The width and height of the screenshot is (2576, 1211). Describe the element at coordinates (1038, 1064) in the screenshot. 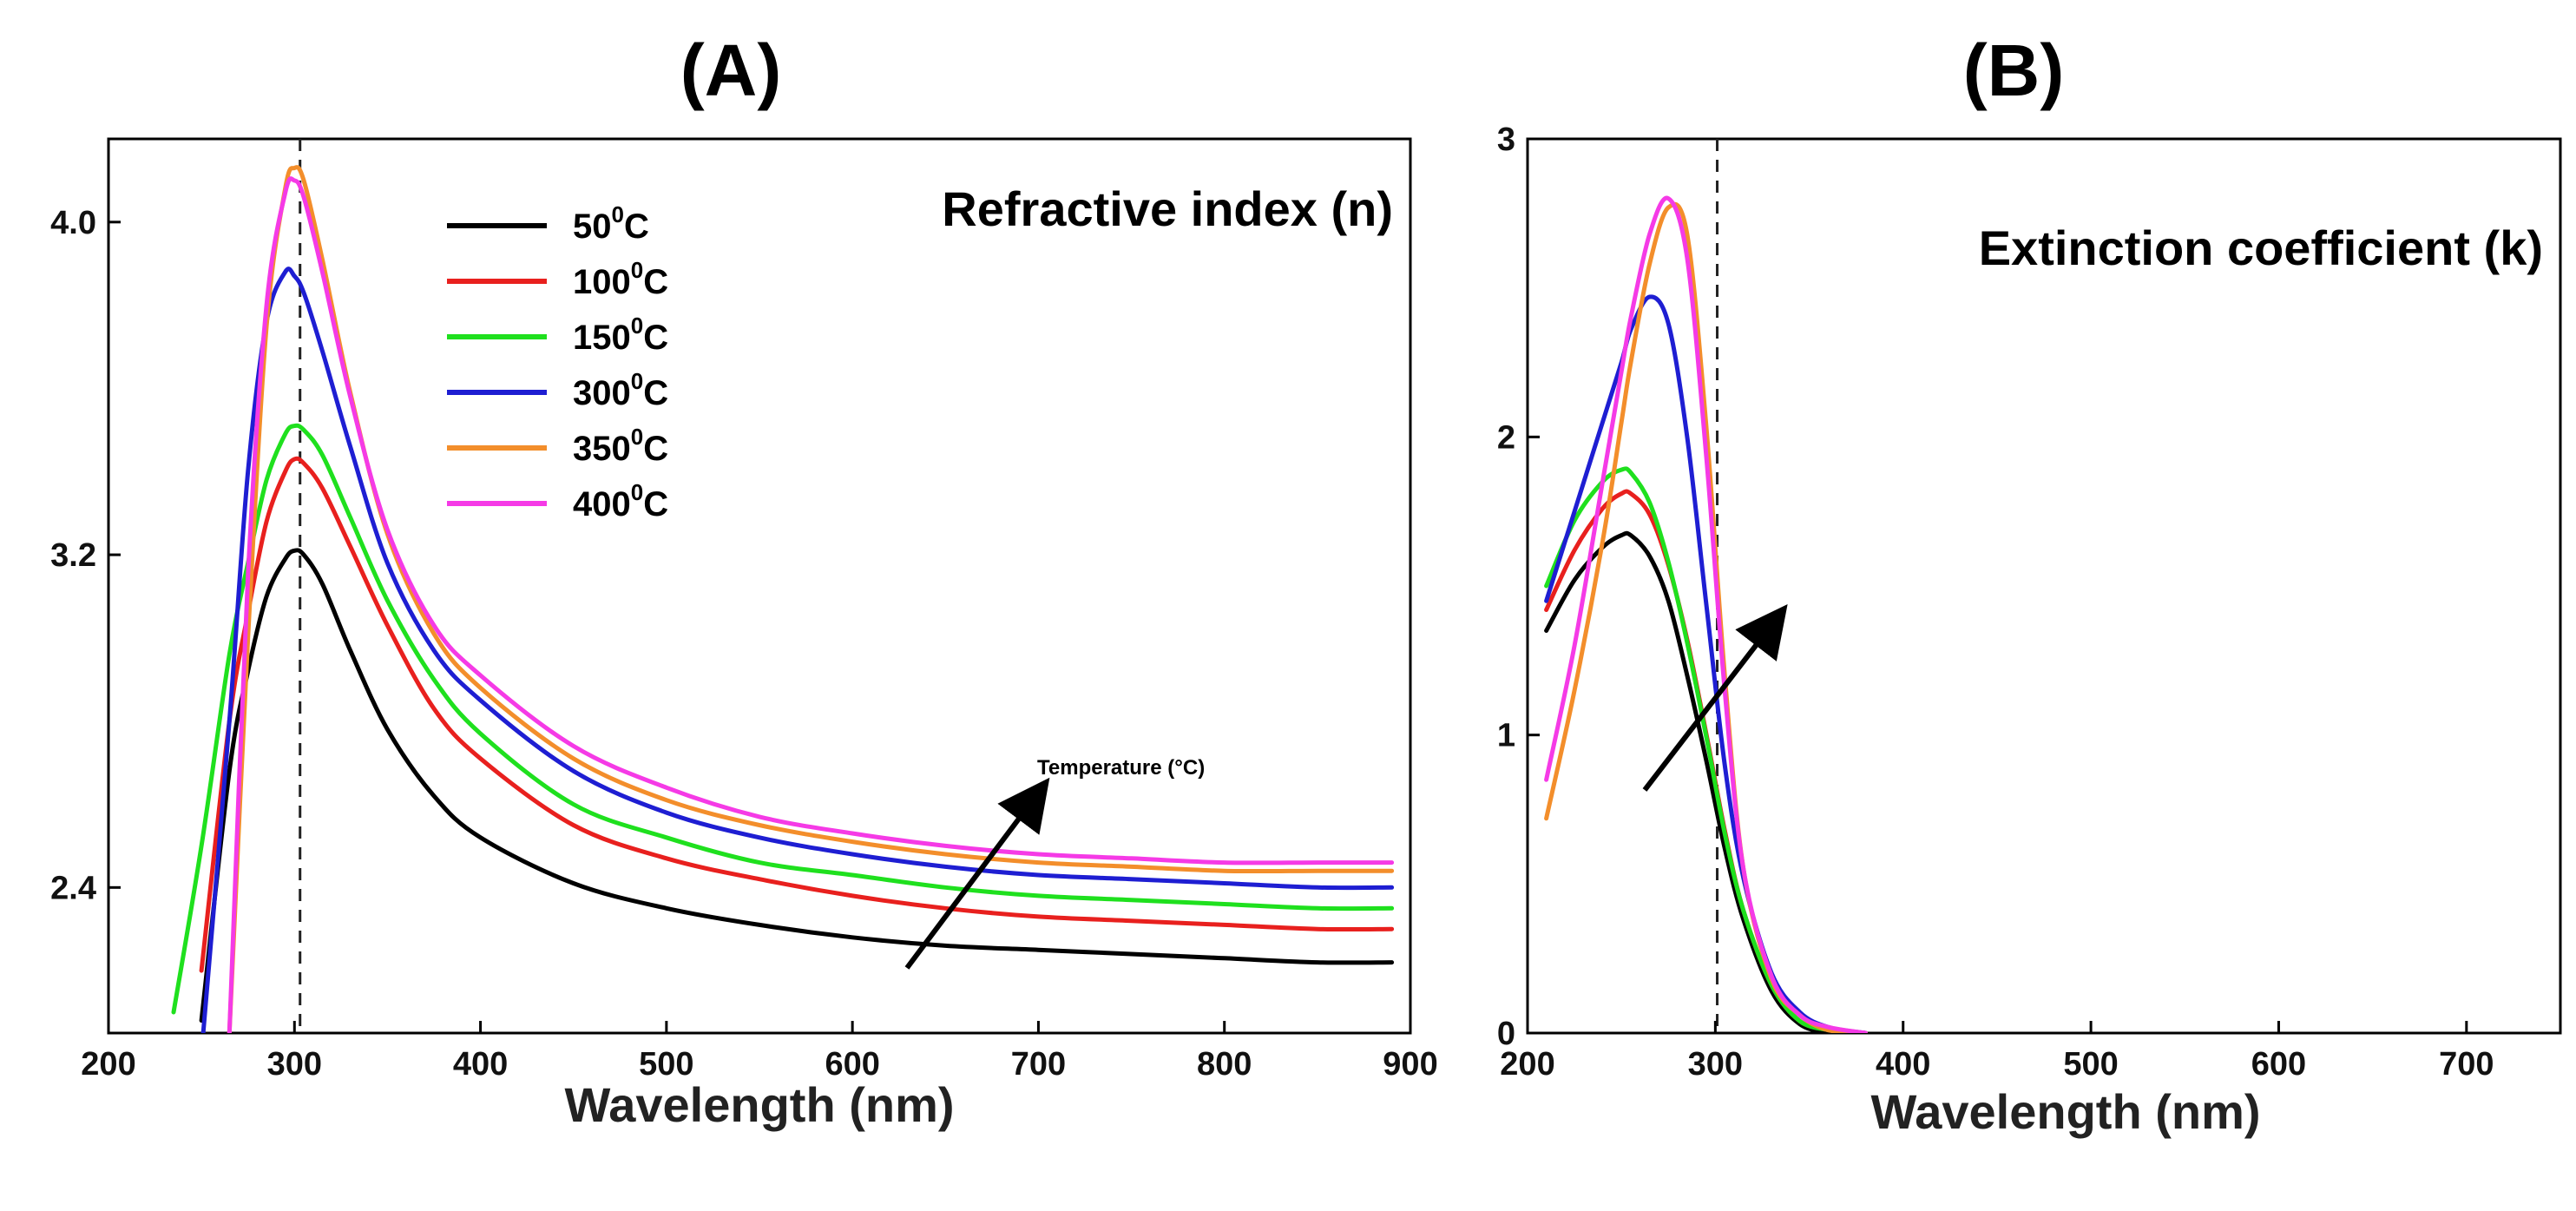

I see `chart-a-x-tick-label: 700` at that location.